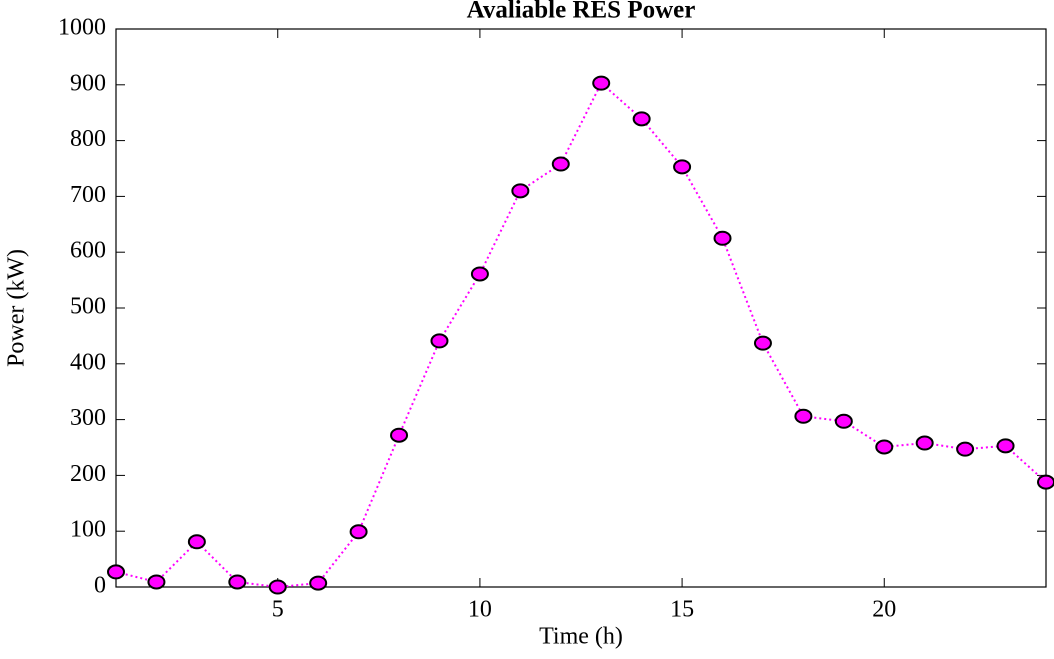 This screenshot has width=1054, height=659. Describe the element at coordinates (88, 83) in the screenshot. I see `y-tick-label: 900` at that location.